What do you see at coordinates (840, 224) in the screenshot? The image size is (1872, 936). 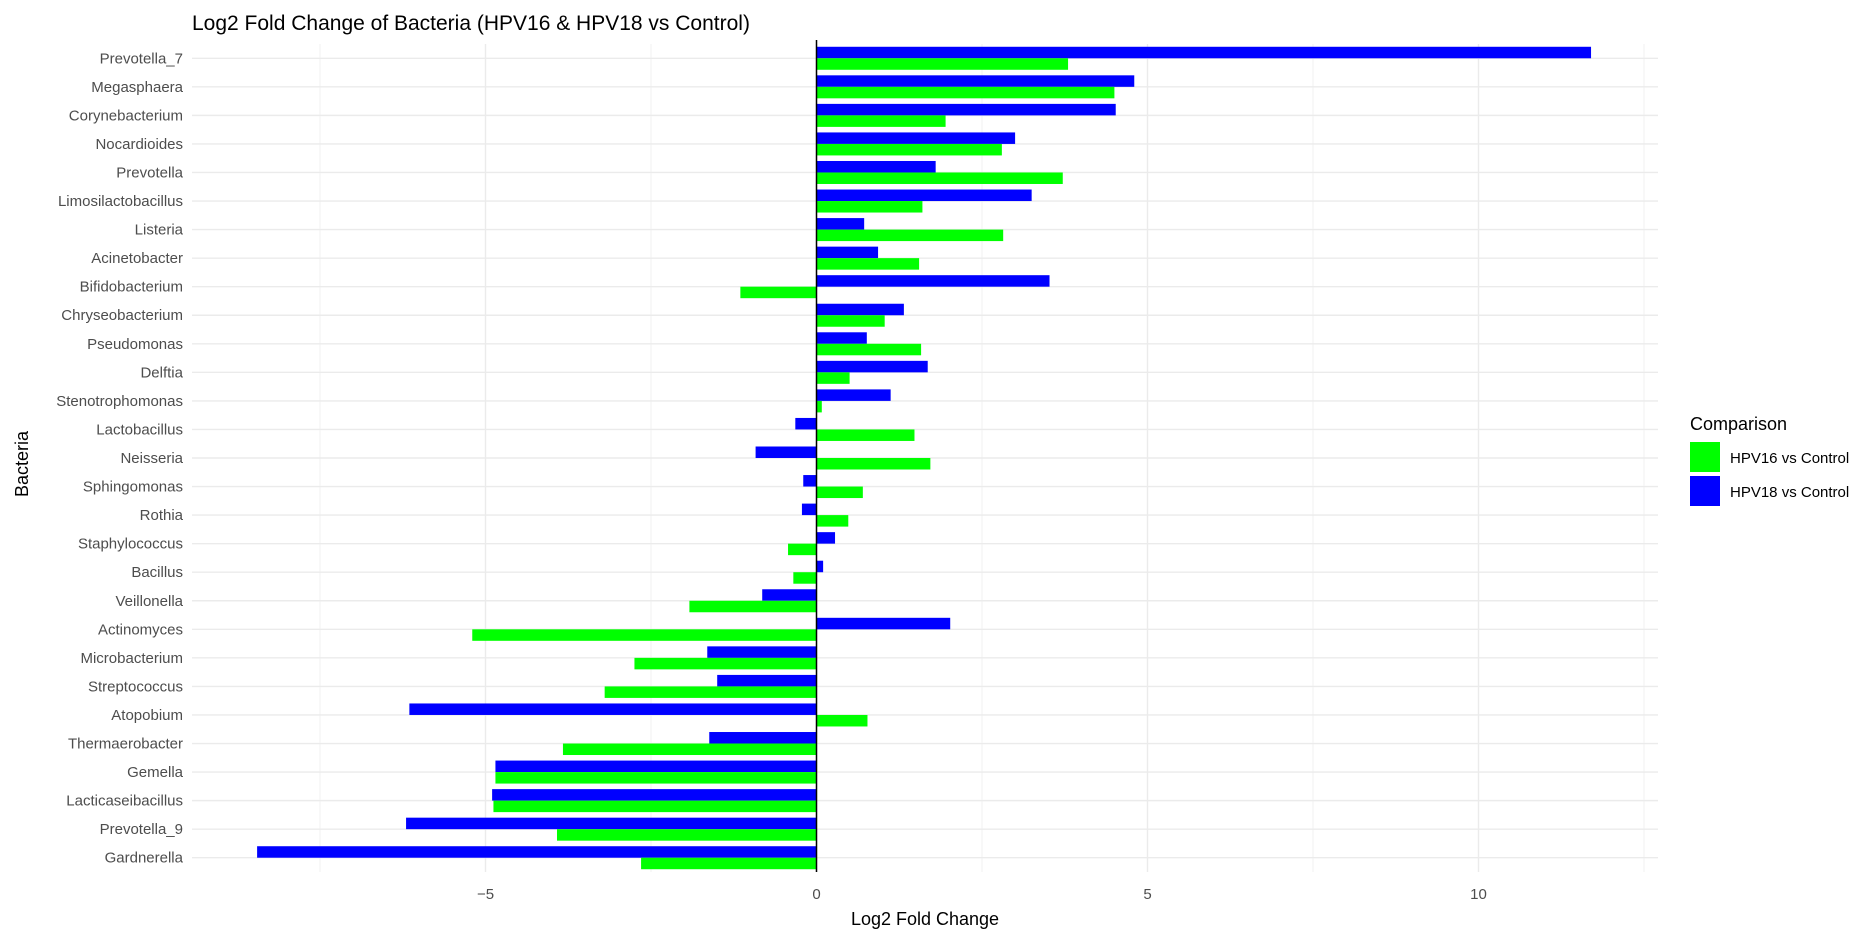 I see `bar-listeria-hpv18` at bounding box center [840, 224].